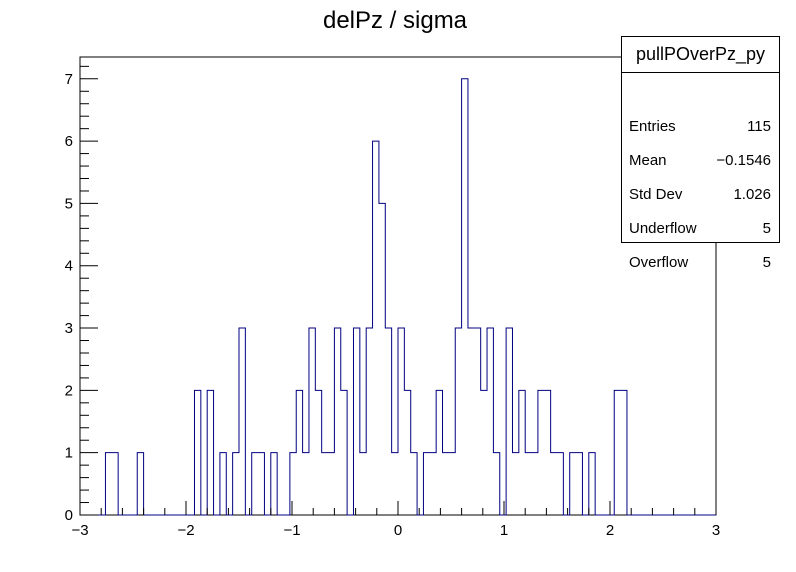 This screenshot has height=572, width=796. I want to click on chart-title: delPz / sigma, so click(395, 20).